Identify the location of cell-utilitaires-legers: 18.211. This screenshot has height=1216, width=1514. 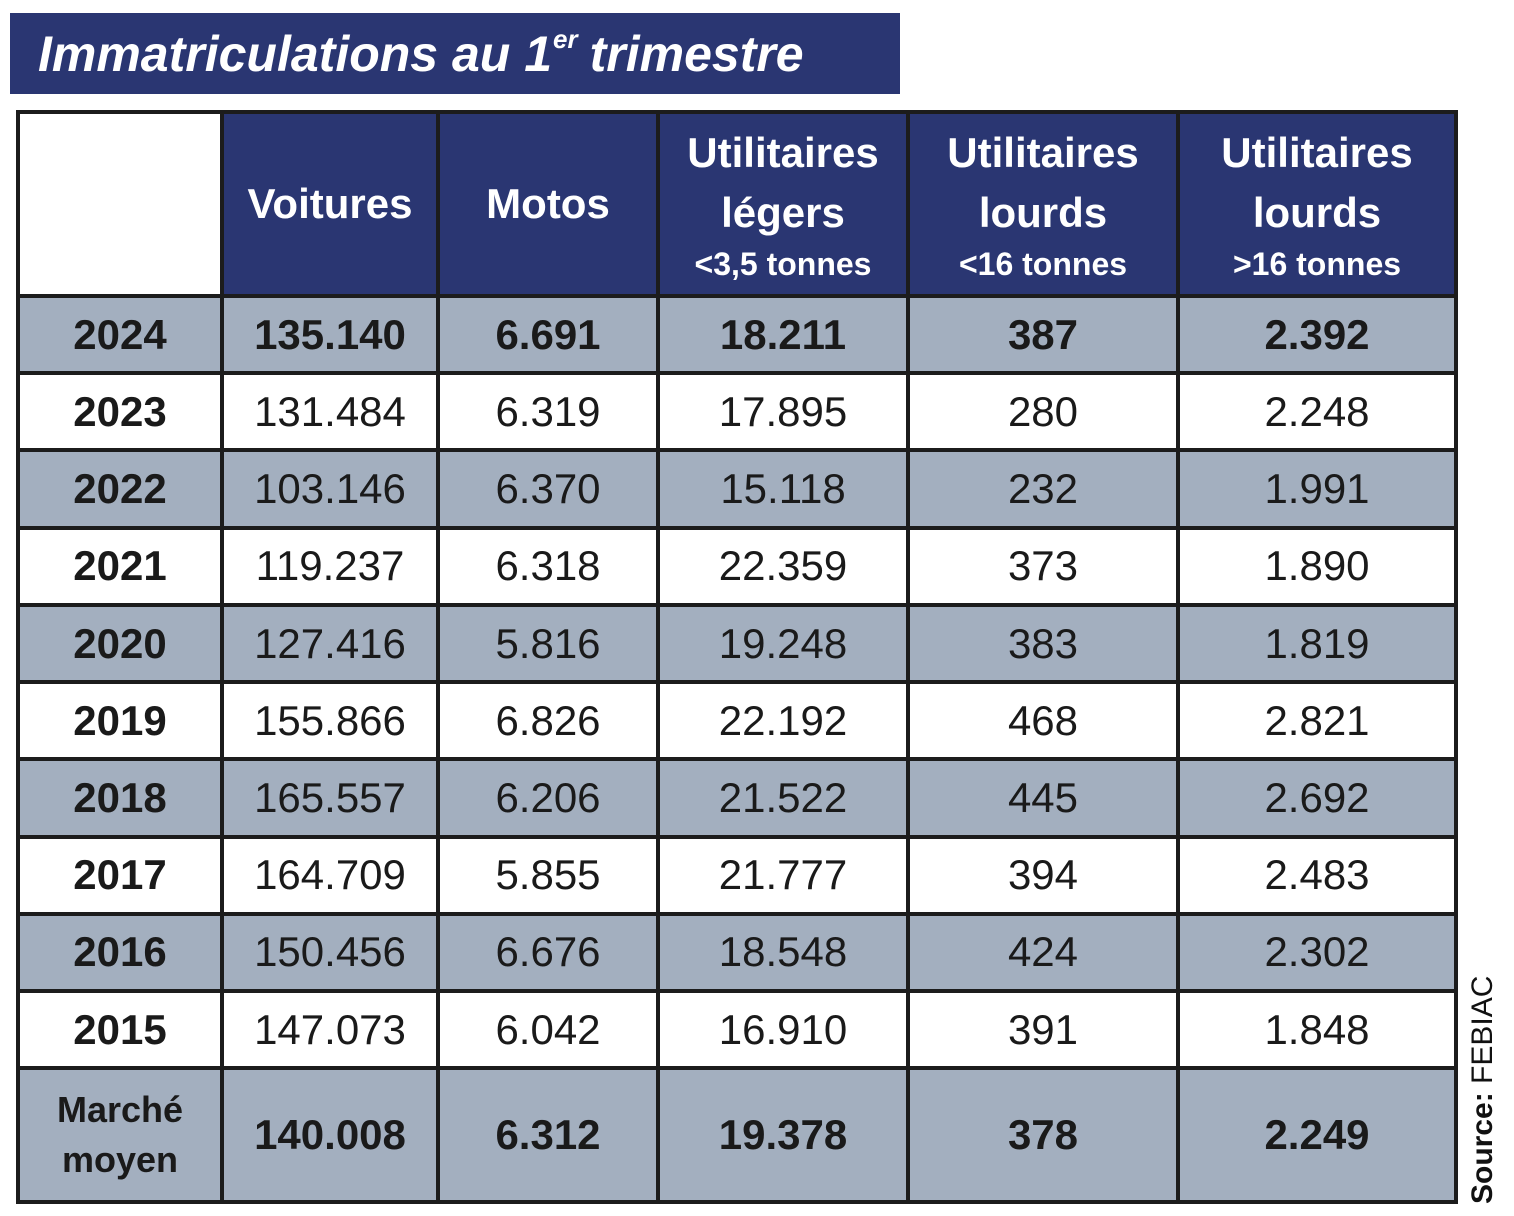
(783, 334).